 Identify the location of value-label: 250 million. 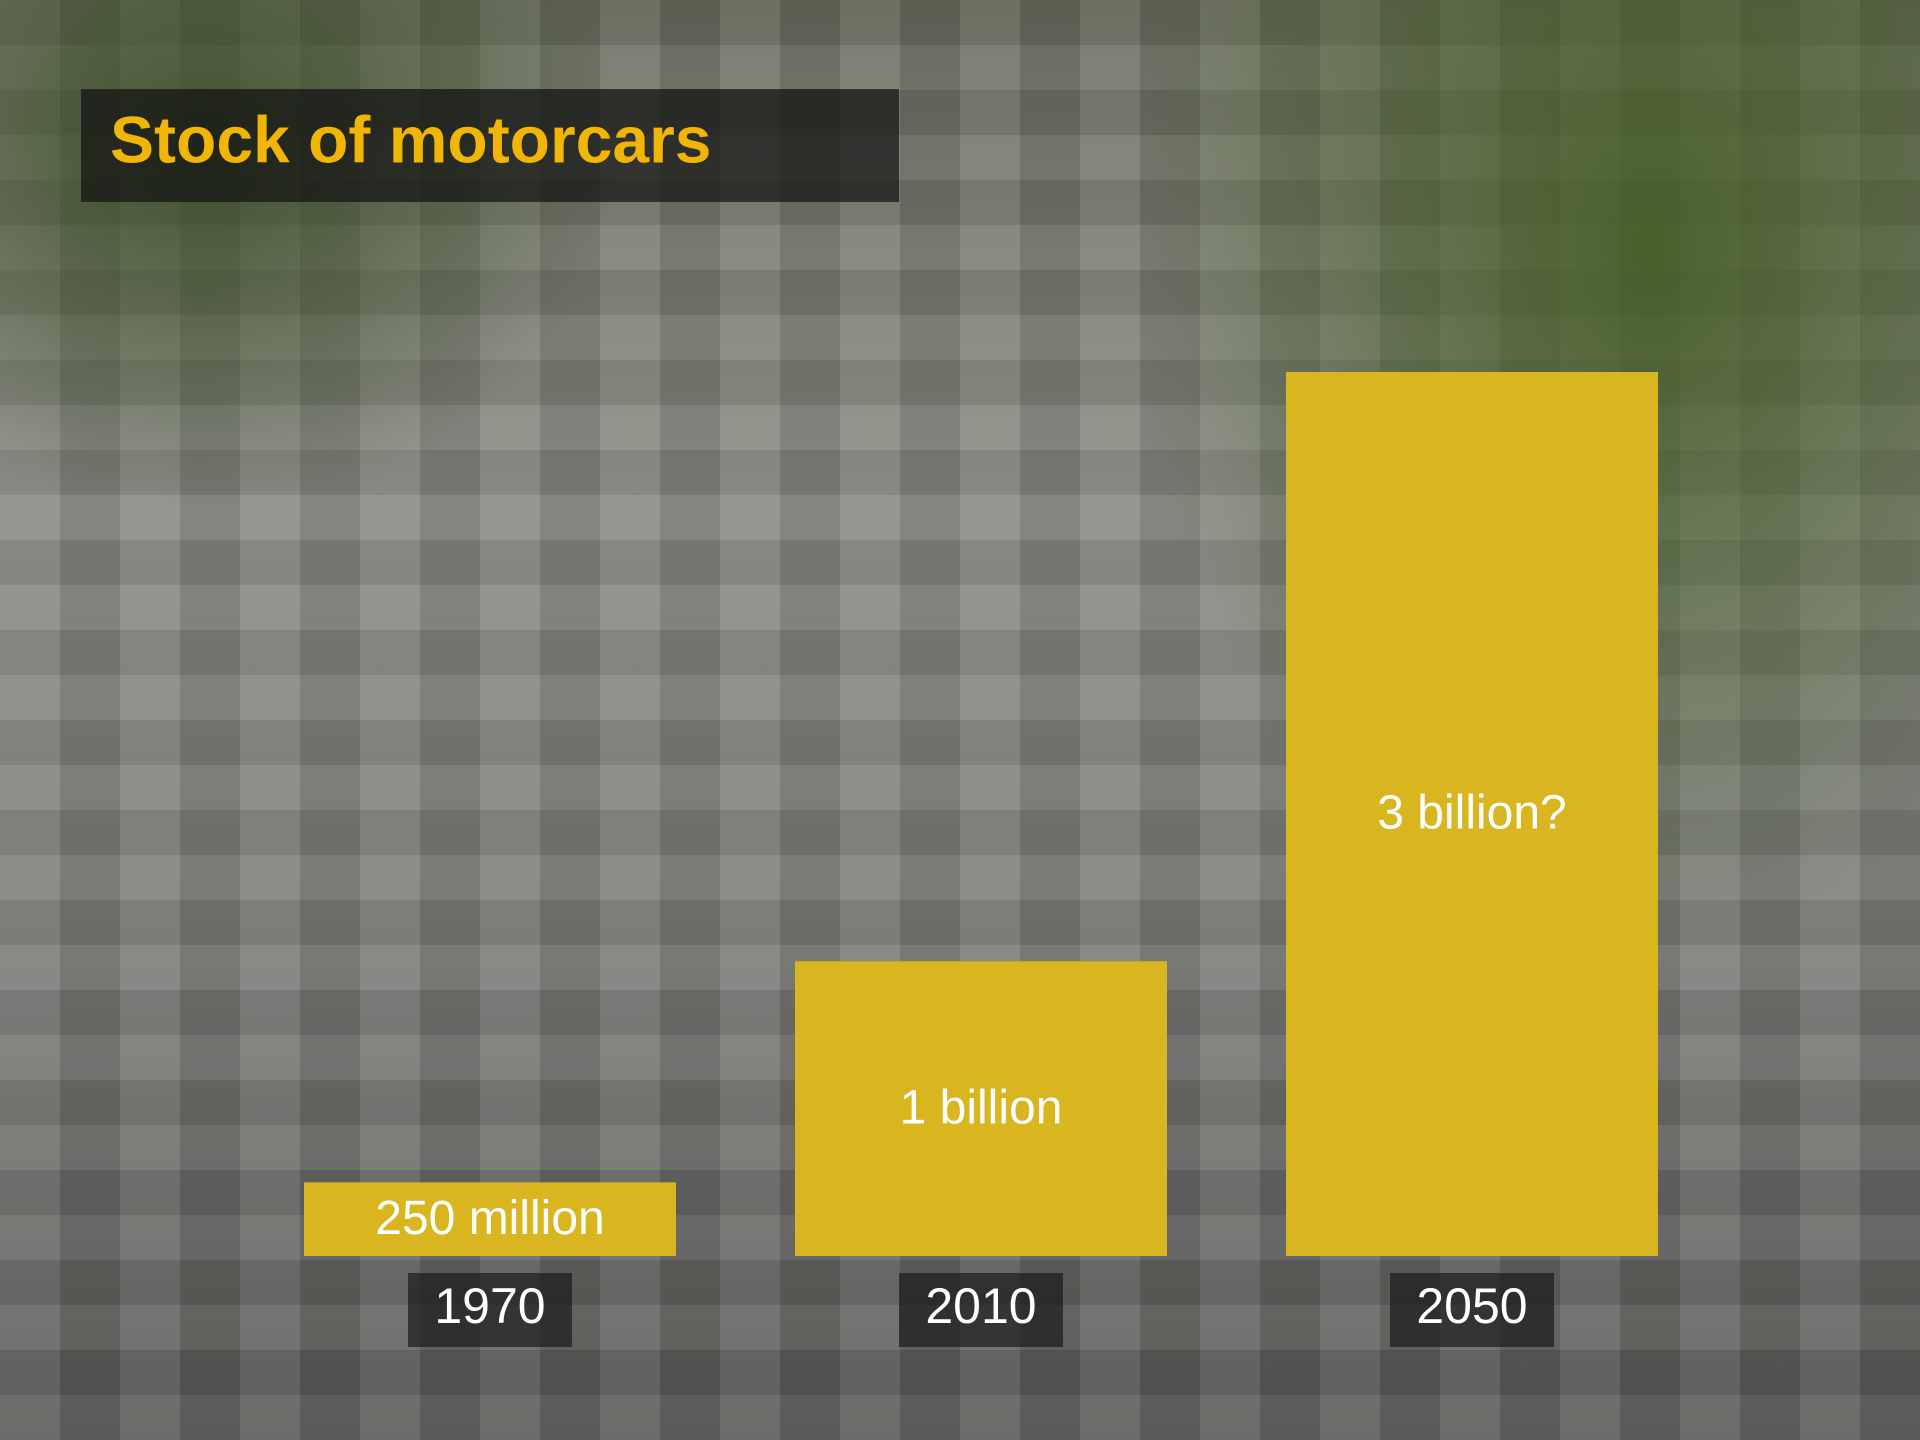
(489, 1218).